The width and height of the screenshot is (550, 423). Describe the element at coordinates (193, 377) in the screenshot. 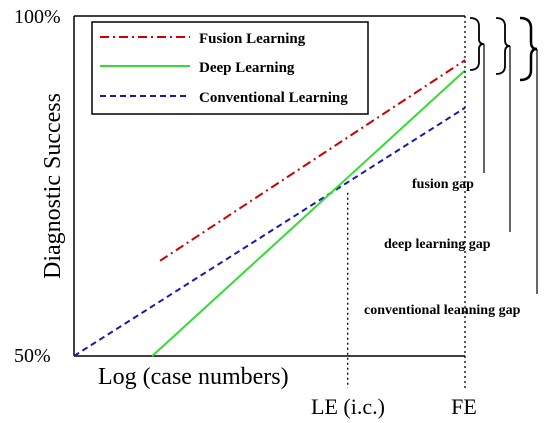

I see `x-axis-label: Log (case numbers)` at that location.